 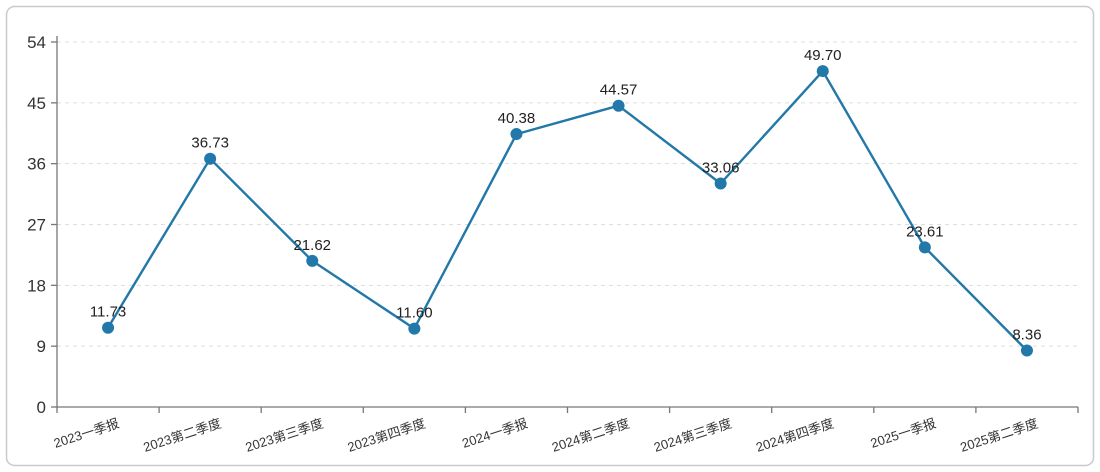 I want to click on data-label: 33.06, so click(x=721, y=168).